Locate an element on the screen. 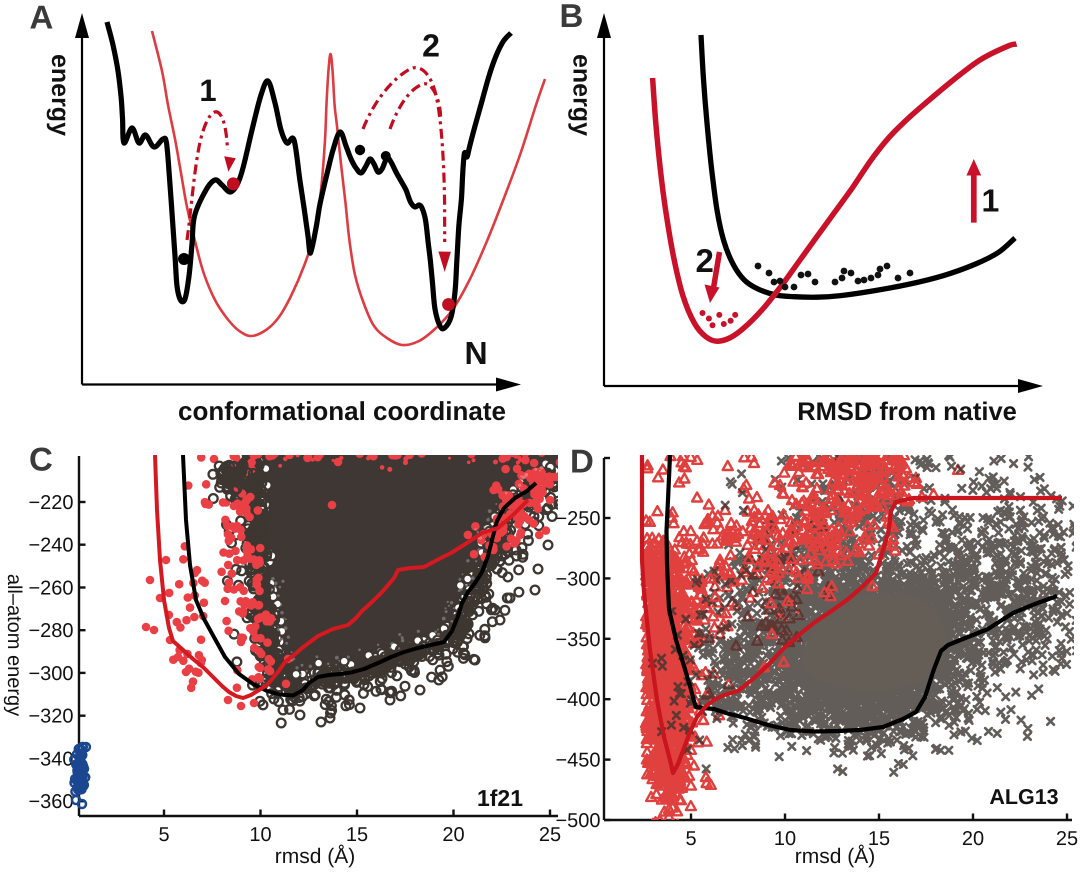 This screenshot has height=872, width=1080. svg-text: conformational coordinate is located at coordinates (342, 411).